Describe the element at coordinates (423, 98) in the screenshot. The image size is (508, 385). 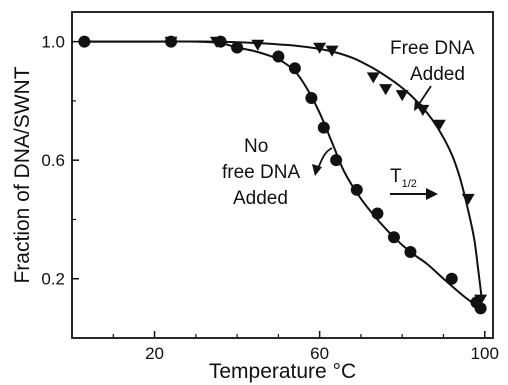
I see `annotation-arrow-free-dna` at that location.